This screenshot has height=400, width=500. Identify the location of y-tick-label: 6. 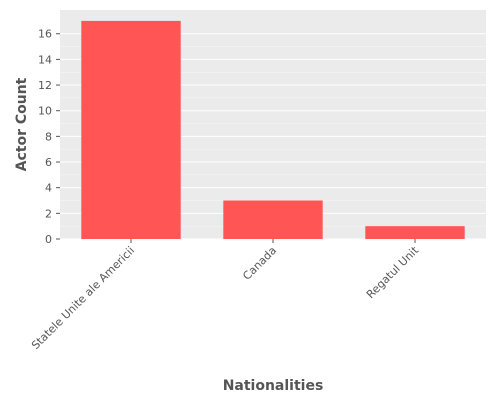
(48, 162).